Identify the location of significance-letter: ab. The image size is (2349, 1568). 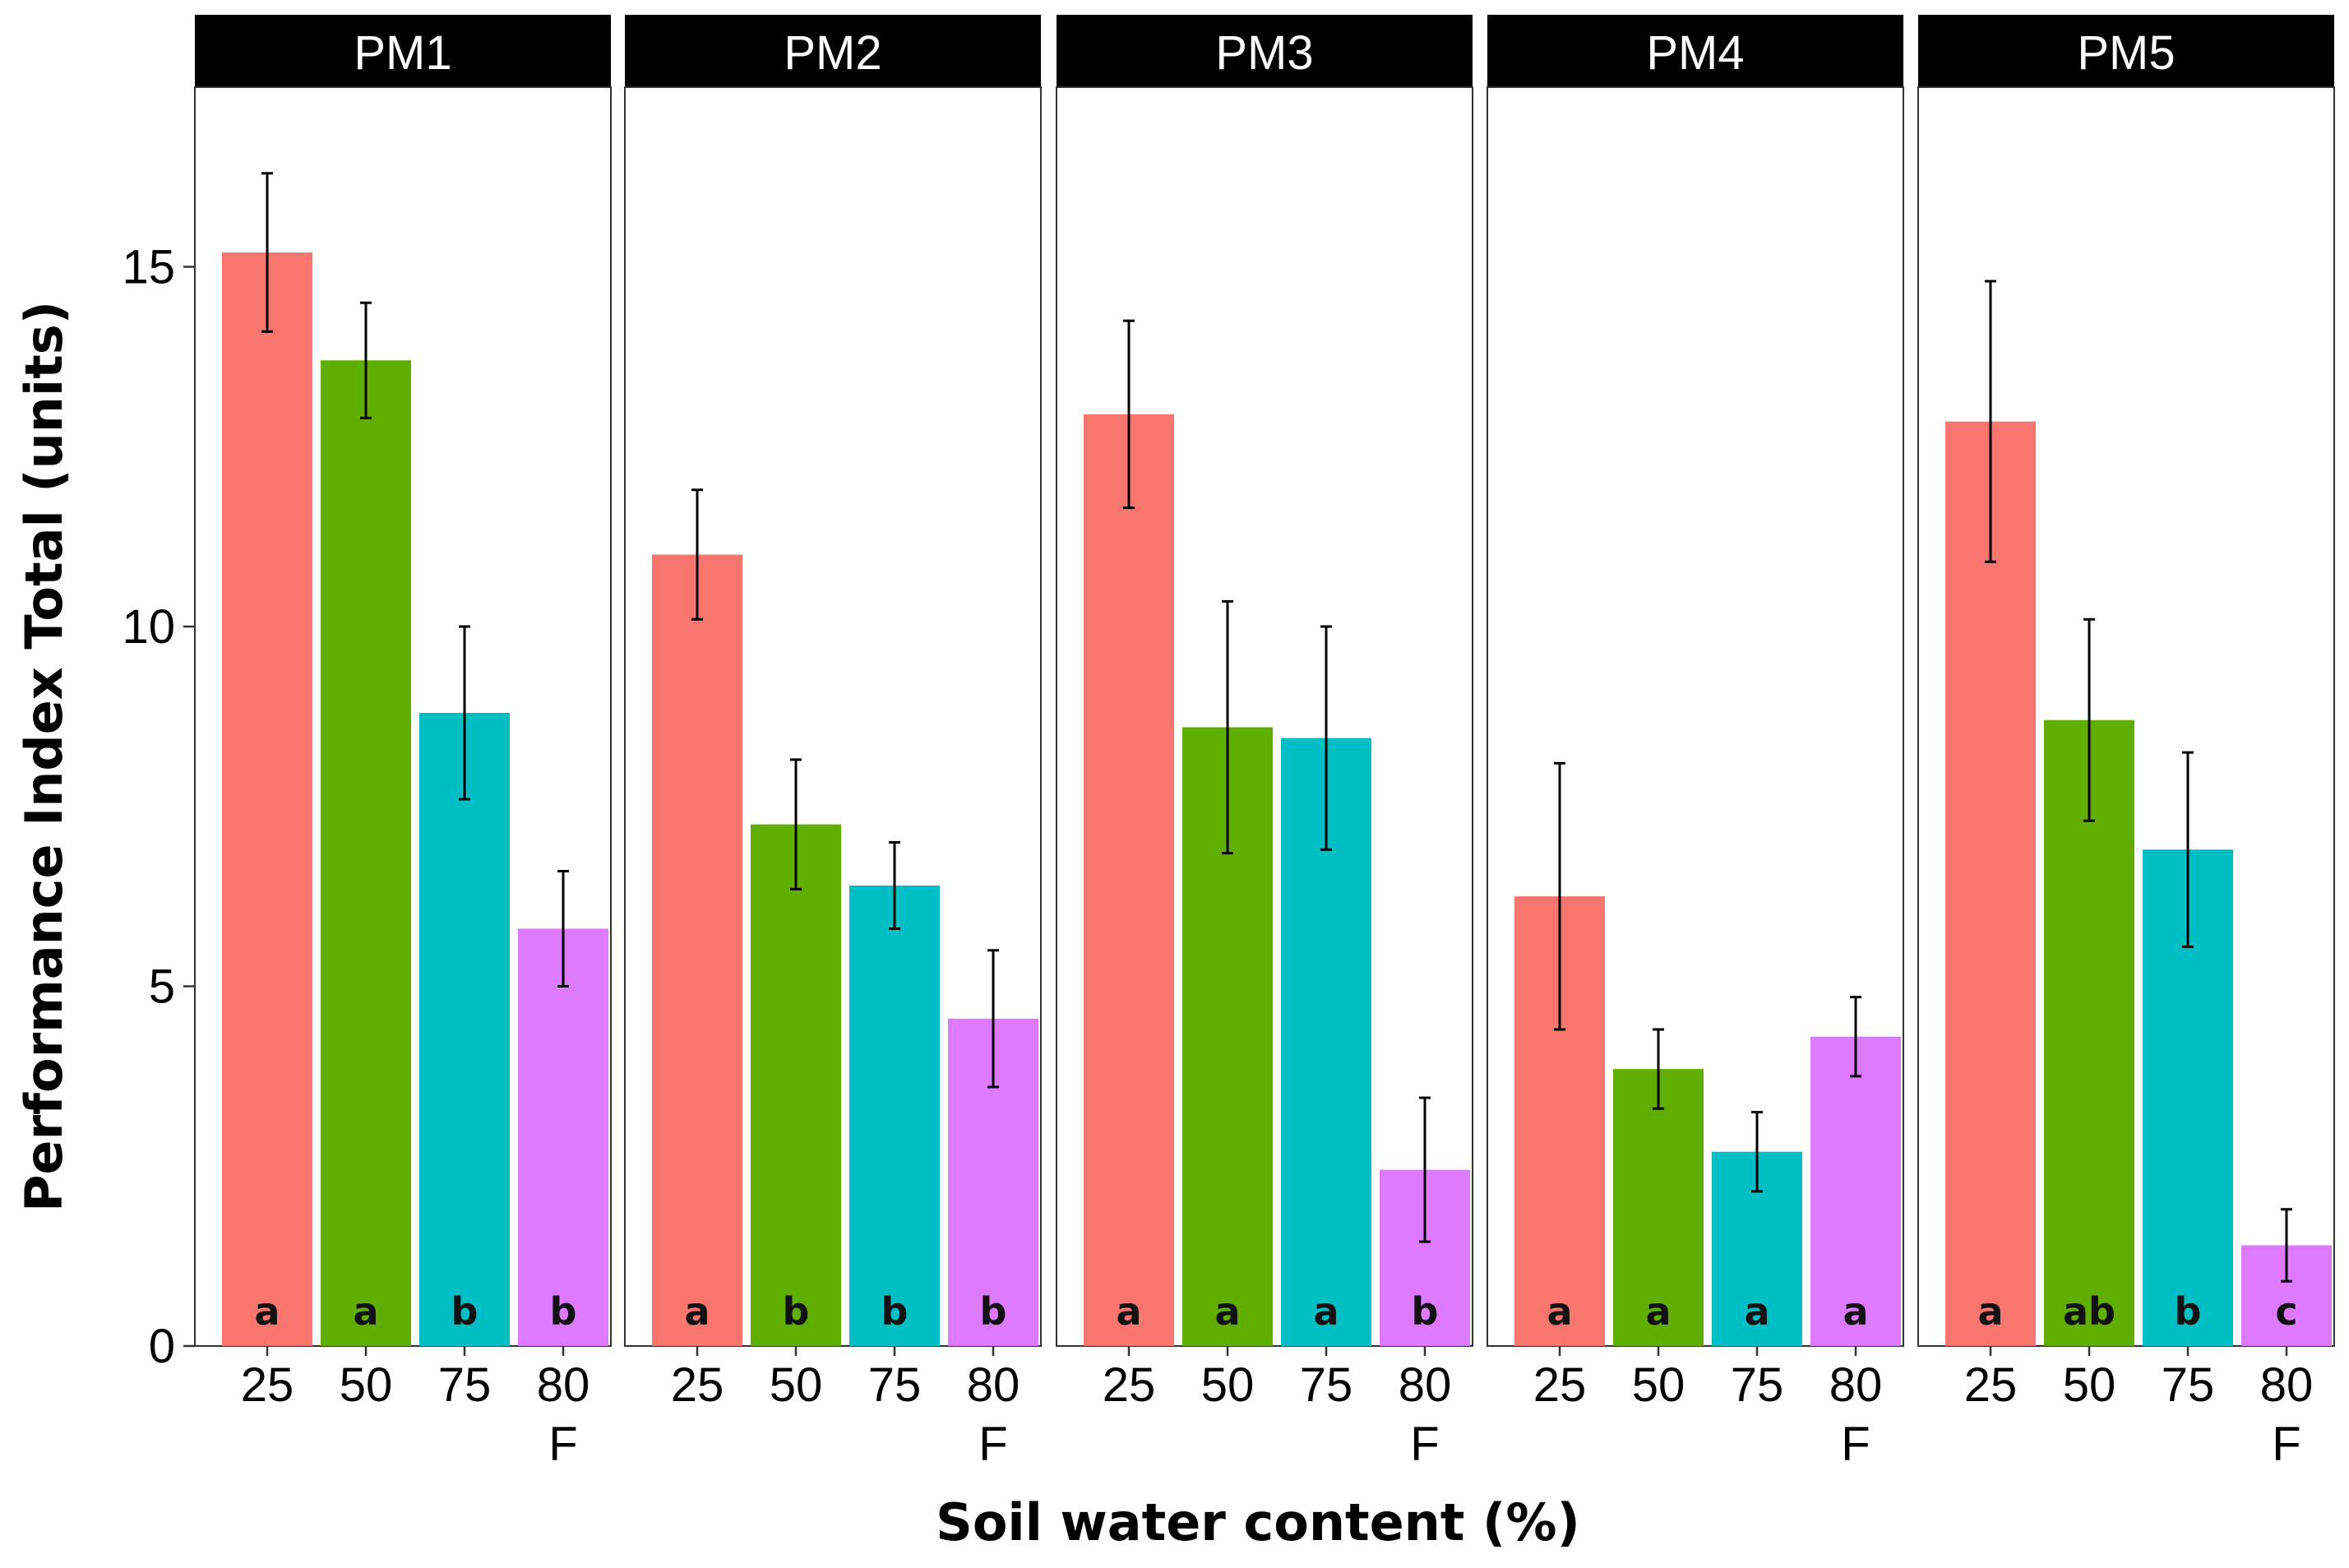
(2089, 1311).